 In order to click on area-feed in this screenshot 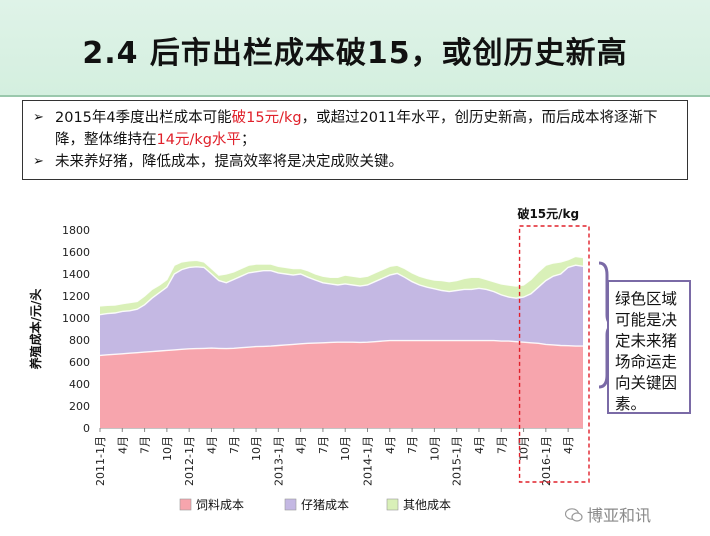, I will do `click(341, 384)`.